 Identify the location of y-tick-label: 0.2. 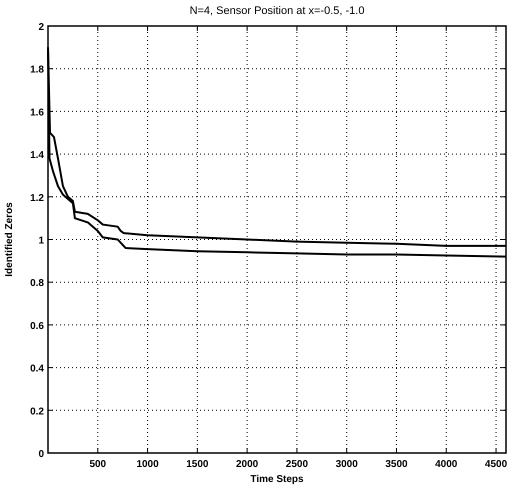
(37, 412).